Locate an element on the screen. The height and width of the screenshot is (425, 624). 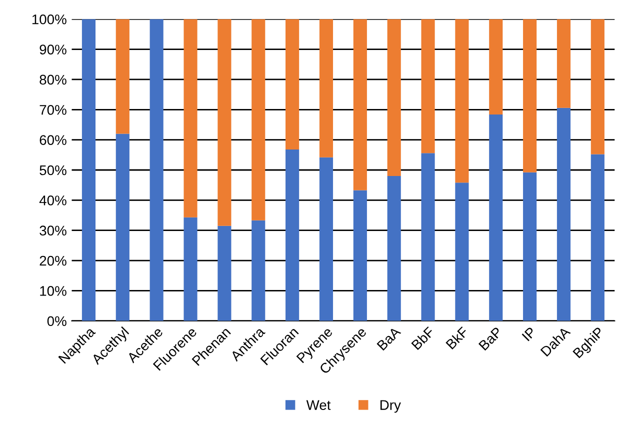
y-tick-label: 60% is located at coordinates (53, 140).